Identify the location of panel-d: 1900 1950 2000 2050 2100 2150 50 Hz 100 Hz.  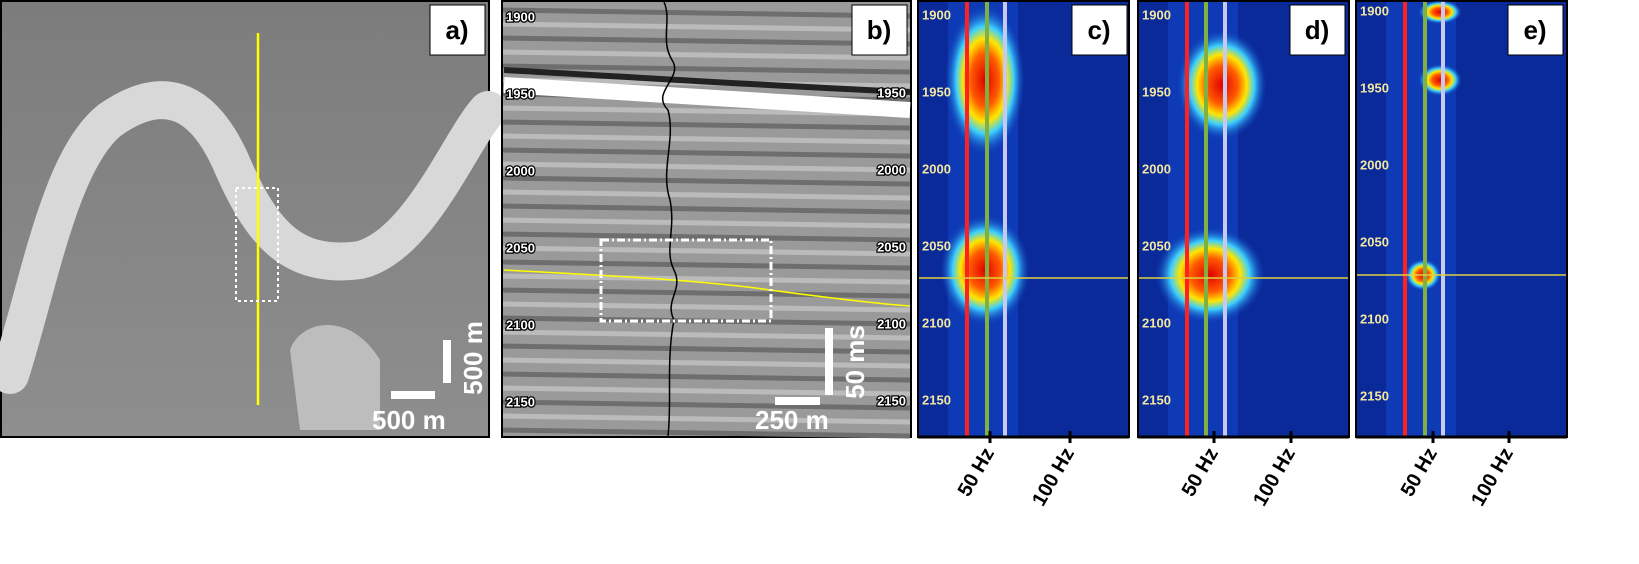
(1243, 255).